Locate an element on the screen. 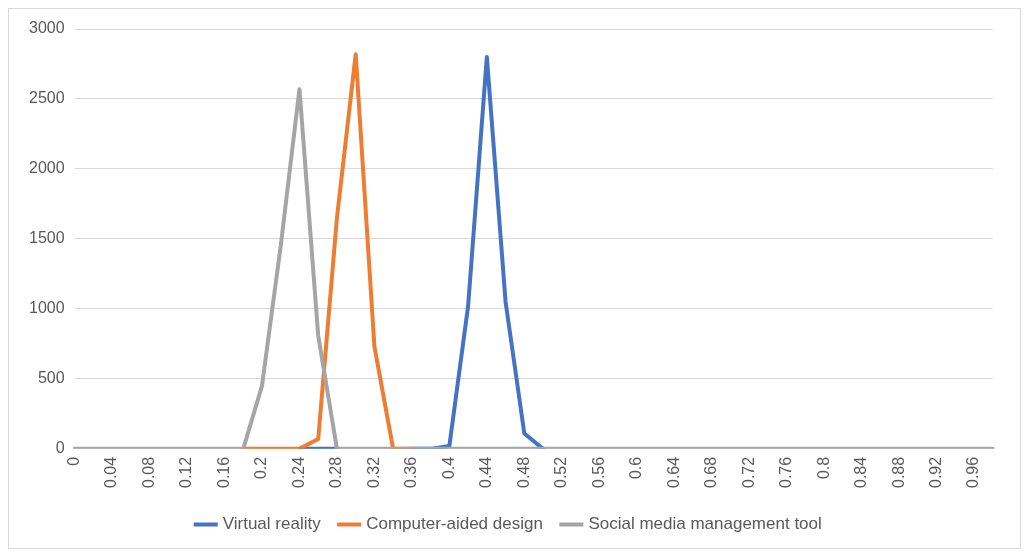 Image resolution: width=1029 pixels, height=557 pixels. x-tick-label: 0.2 is located at coordinates (261, 468).